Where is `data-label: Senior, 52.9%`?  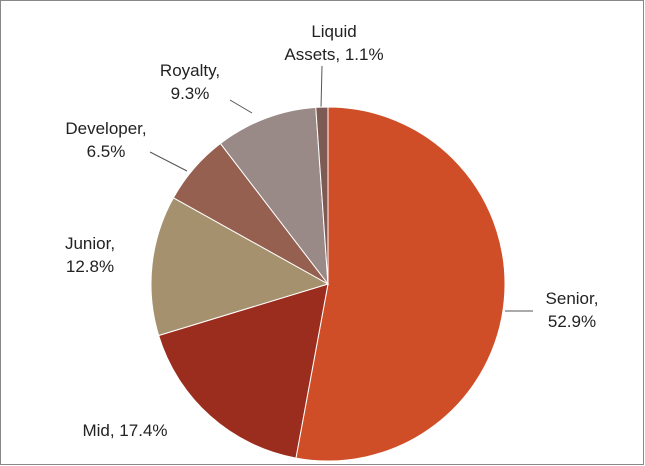
data-label: Senior, 52.9% is located at coordinates (572, 310).